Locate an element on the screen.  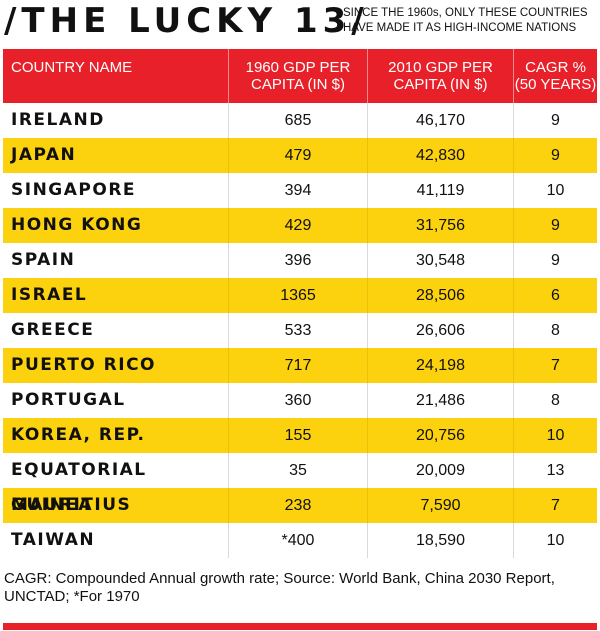
cell-gdp-1960: 396 is located at coordinates (297, 260).